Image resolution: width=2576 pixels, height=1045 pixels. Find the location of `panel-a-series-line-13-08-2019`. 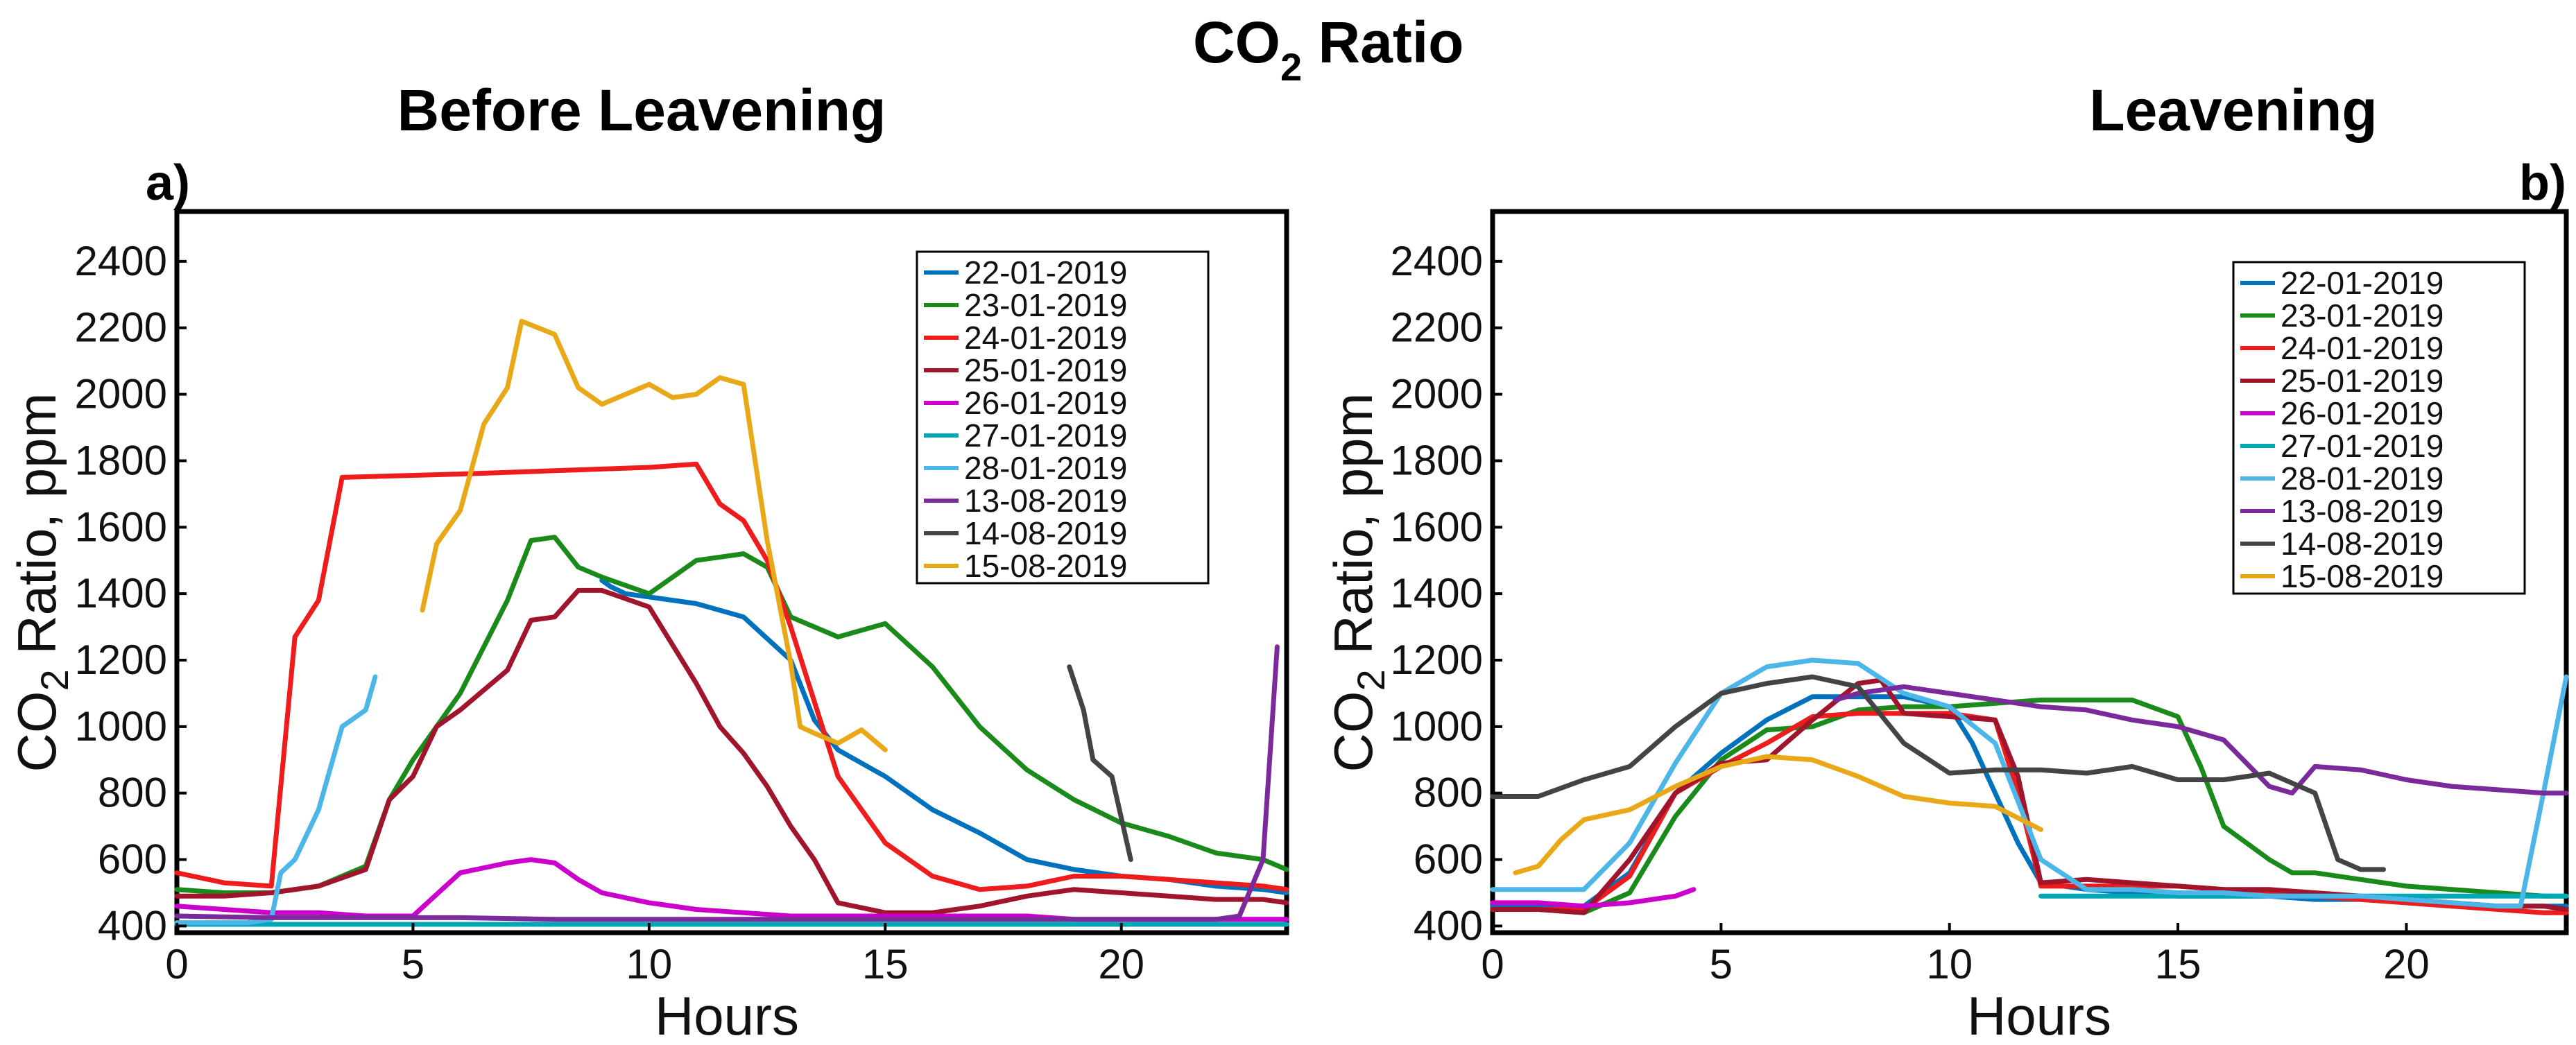

panel-a-series-line-13-08-2019 is located at coordinates (727, 783).